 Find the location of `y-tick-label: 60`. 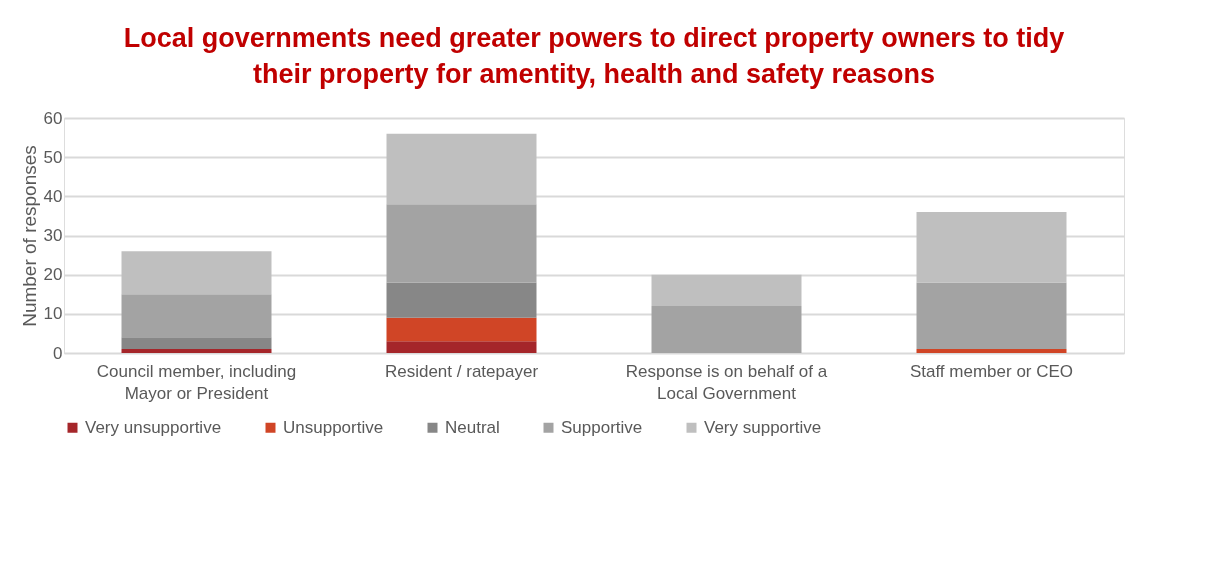

y-tick-label: 60 is located at coordinates (53, 118).